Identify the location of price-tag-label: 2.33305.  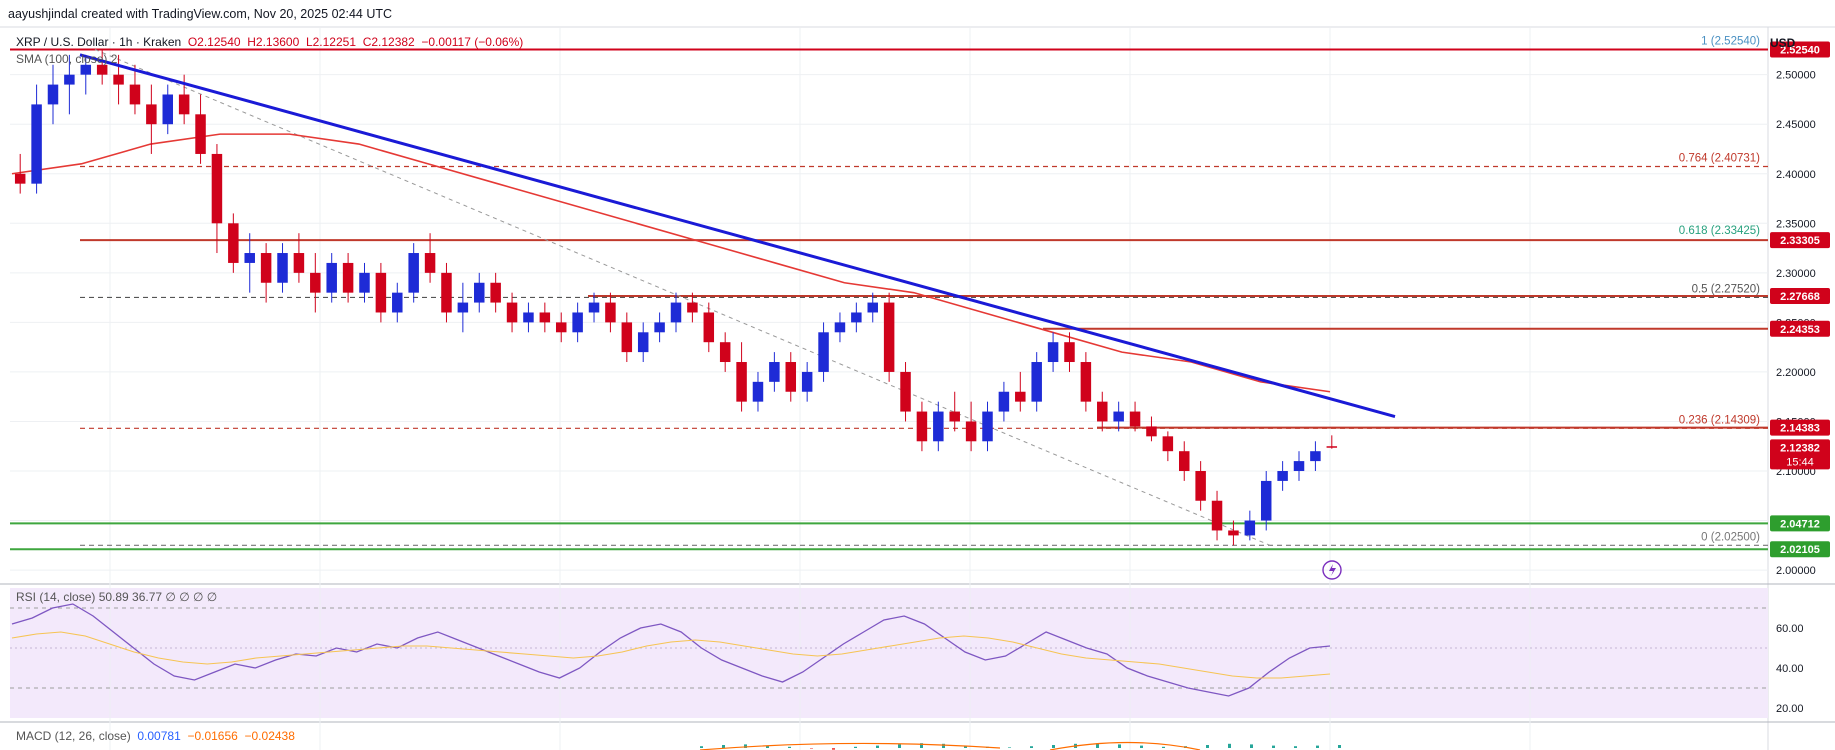
(1800, 241).